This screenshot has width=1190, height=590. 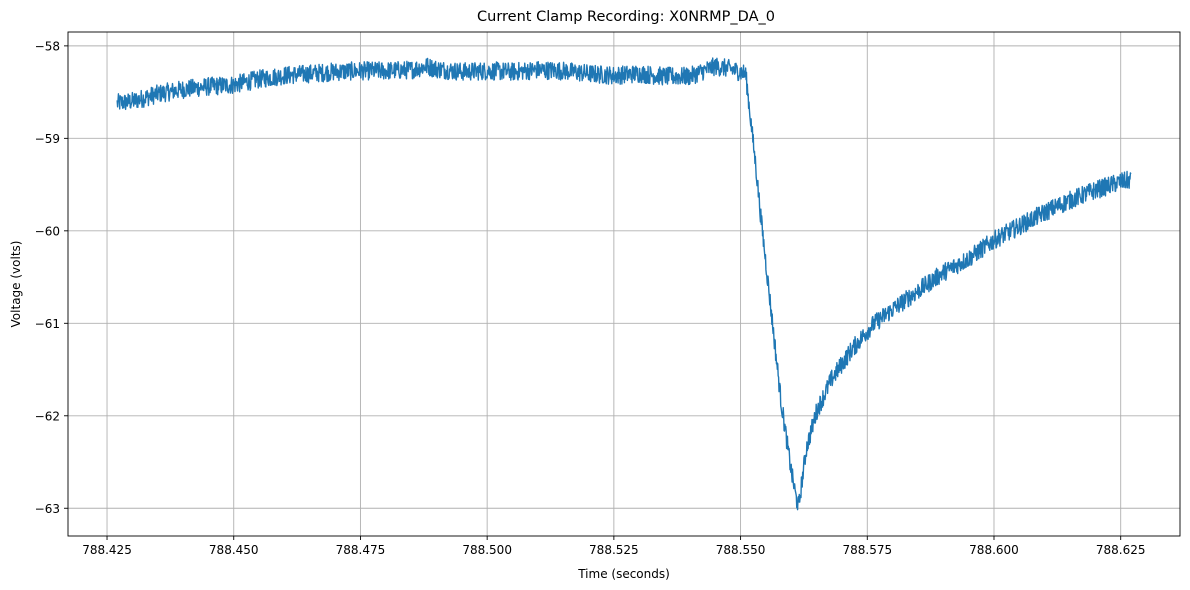 What do you see at coordinates (47, 231) in the screenshot?
I see `y-tick-label: −60` at bounding box center [47, 231].